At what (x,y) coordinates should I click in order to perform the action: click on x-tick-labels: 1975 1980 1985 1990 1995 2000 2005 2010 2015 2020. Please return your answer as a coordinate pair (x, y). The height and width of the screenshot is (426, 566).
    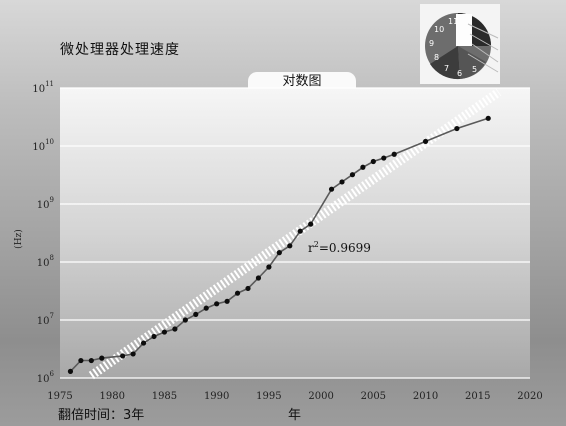
    Looking at the image, I should click on (294, 396).